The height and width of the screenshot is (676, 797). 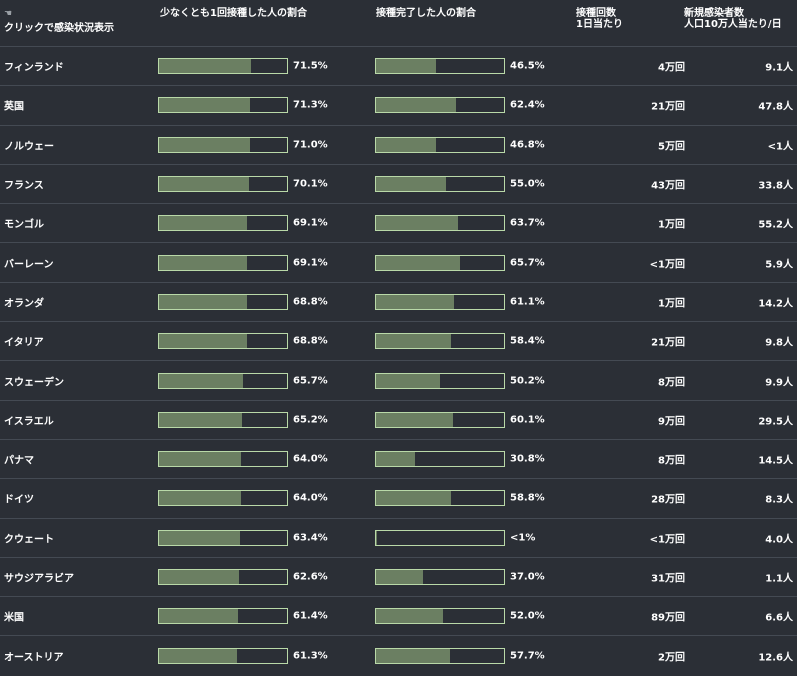 What do you see at coordinates (310, 538) in the screenshot?
I see `at-least-one-dose-value: 63.4%` at bounding box center [310, 538].